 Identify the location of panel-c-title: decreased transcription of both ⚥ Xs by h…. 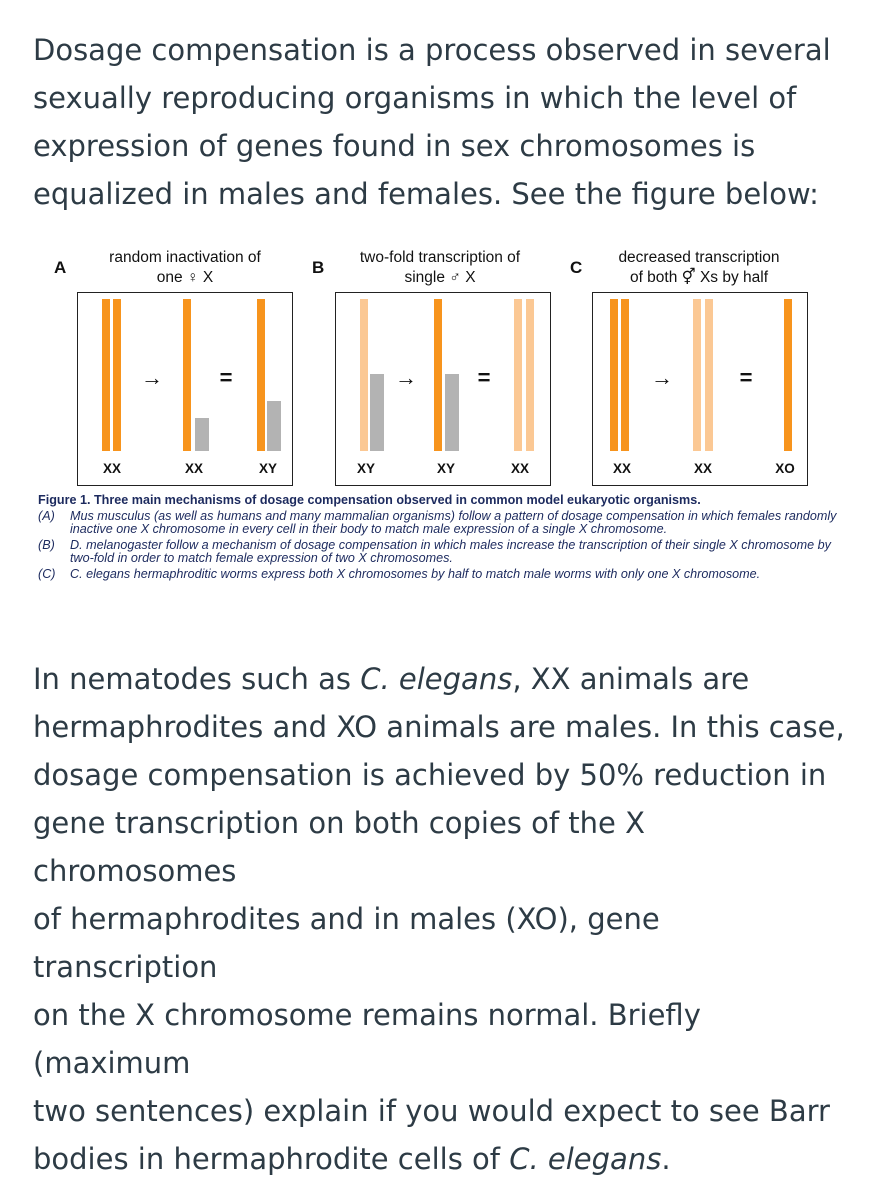
(699, 267).